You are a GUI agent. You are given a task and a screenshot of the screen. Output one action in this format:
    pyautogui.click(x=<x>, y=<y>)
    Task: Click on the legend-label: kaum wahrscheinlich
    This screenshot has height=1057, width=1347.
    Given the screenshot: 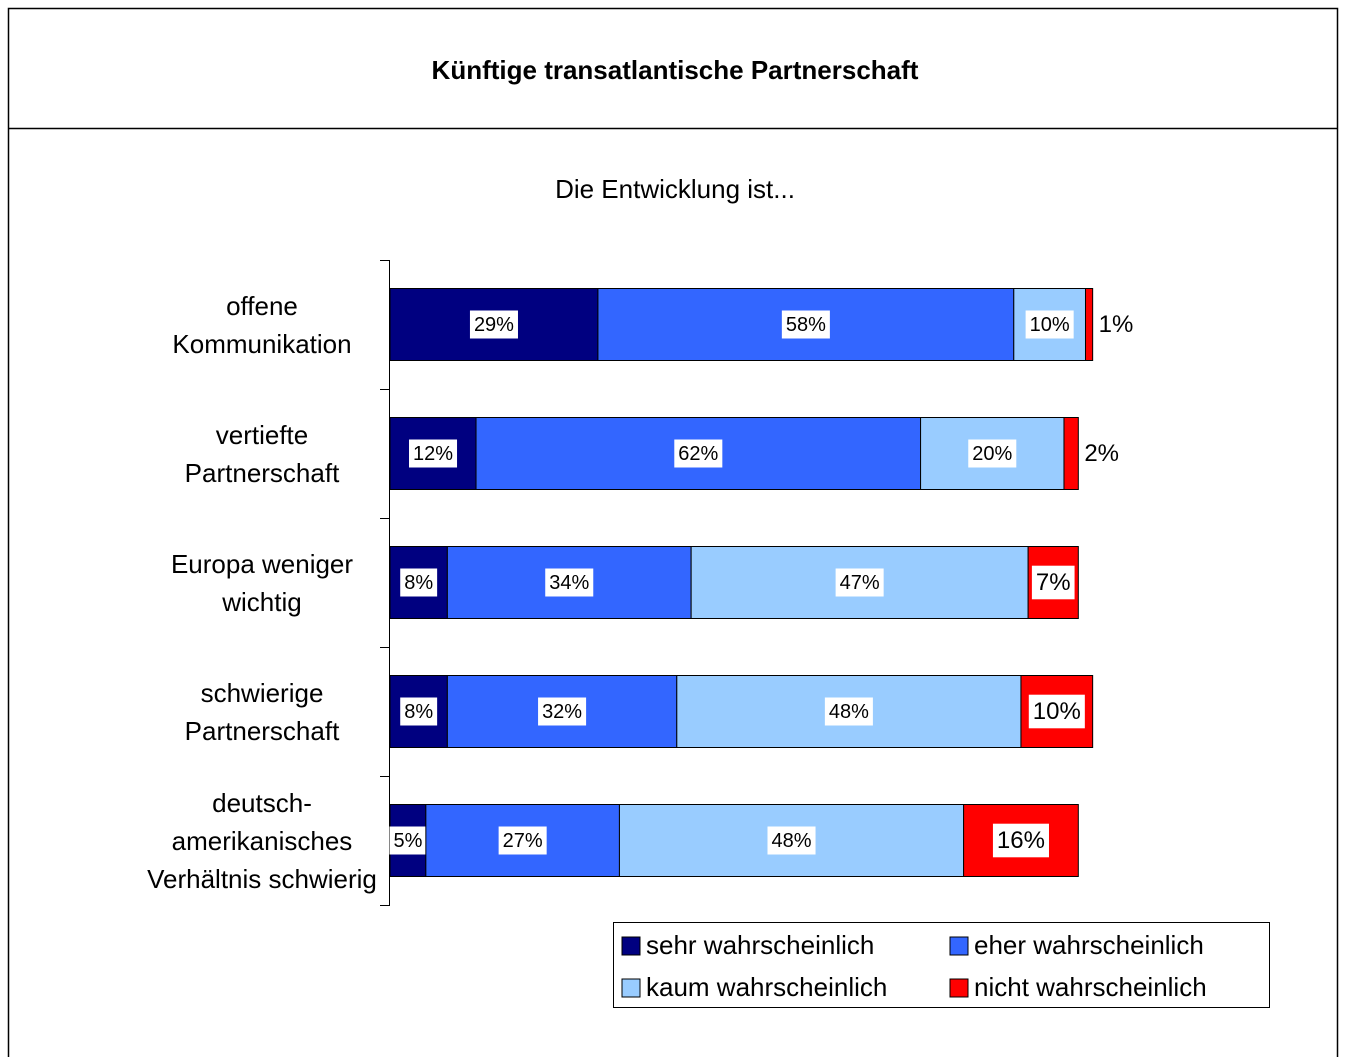 What is the action you would take?
    pyautogui.click(x=766, y=987)
    